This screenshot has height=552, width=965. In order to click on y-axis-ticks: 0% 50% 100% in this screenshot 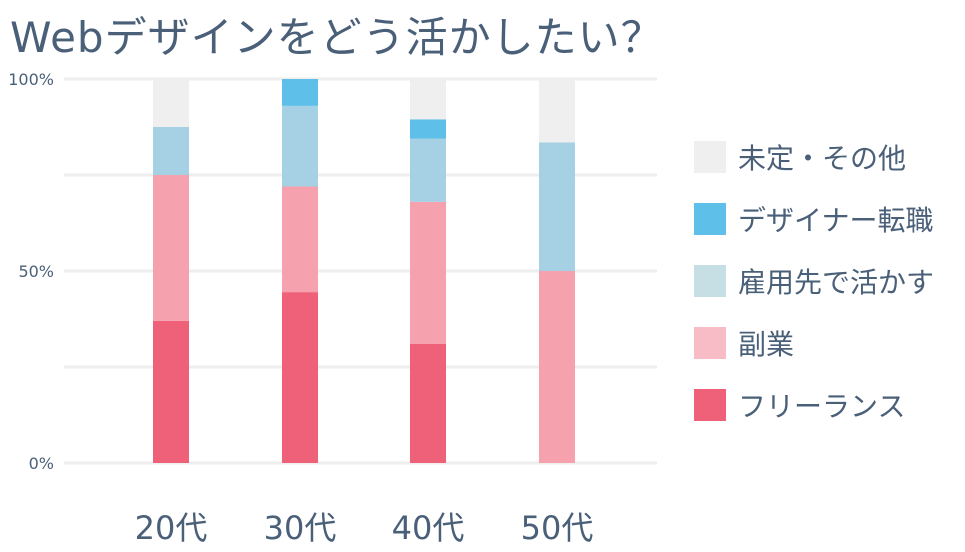, I will do `click(31, 271)`.